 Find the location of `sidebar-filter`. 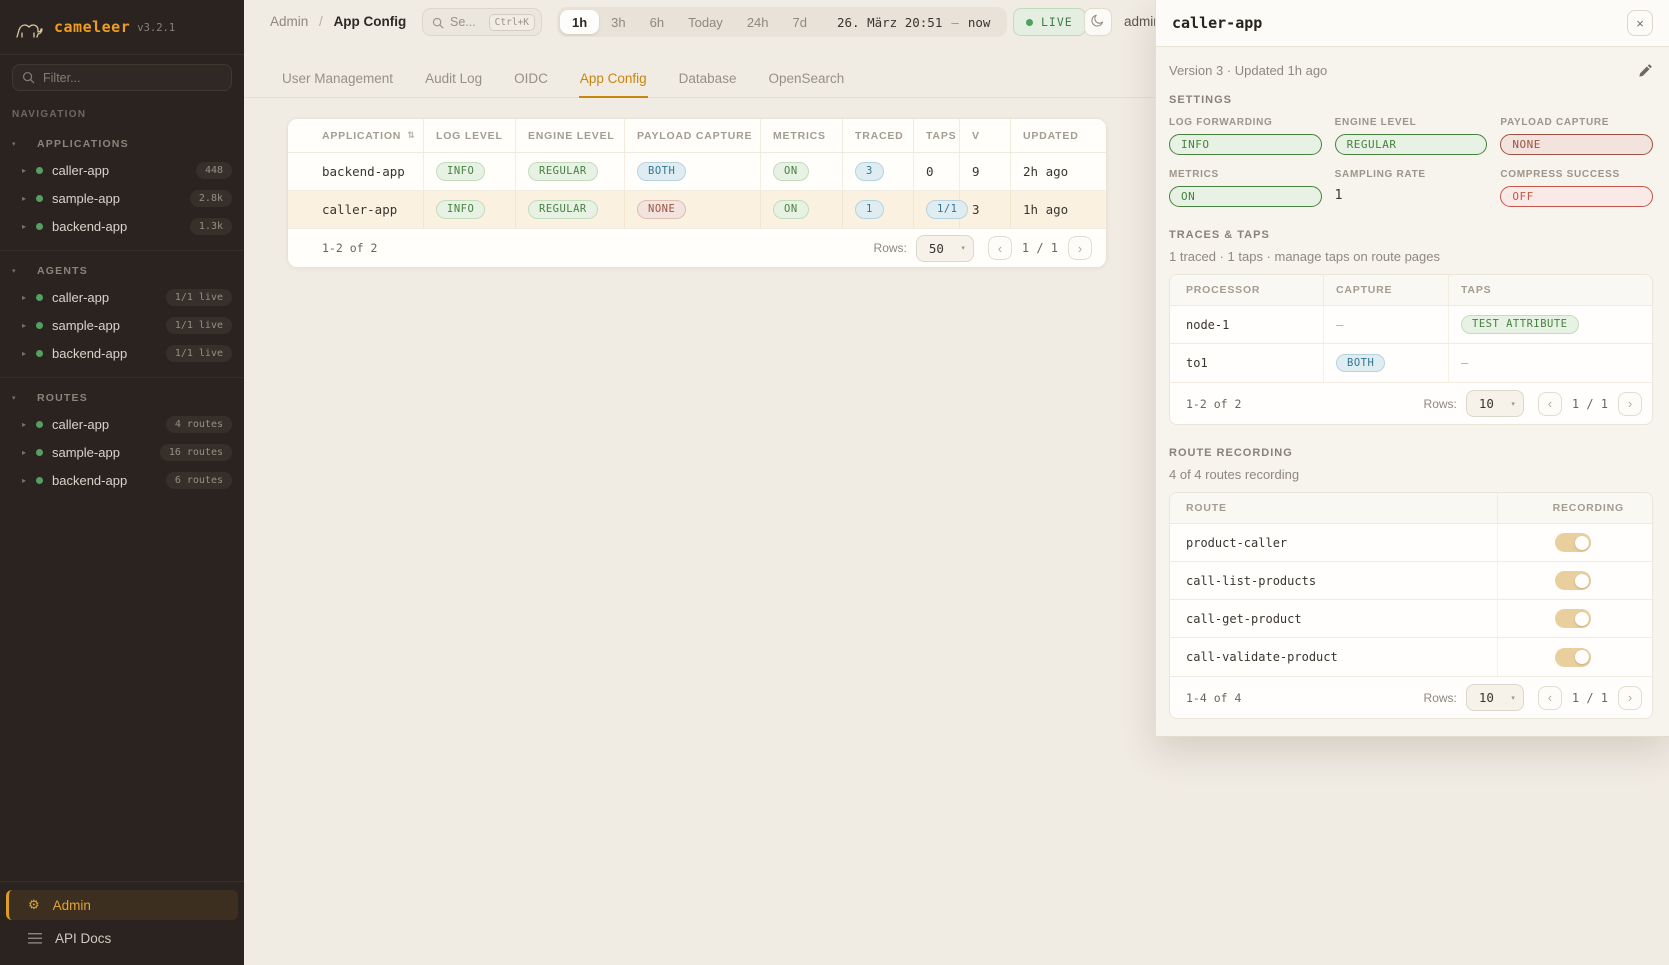

sidebar-filter is located at coordinates (122, 77).